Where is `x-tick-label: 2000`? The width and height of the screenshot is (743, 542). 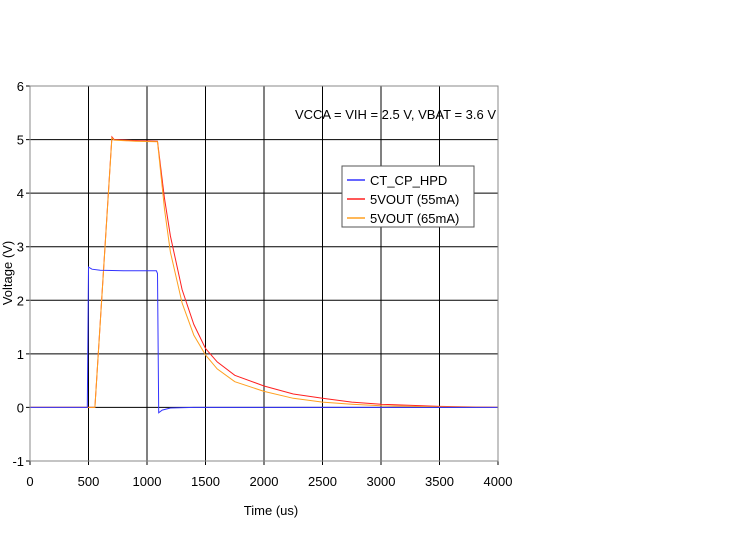 x-tick-label: 2000 is located at coordinates (264, 481).